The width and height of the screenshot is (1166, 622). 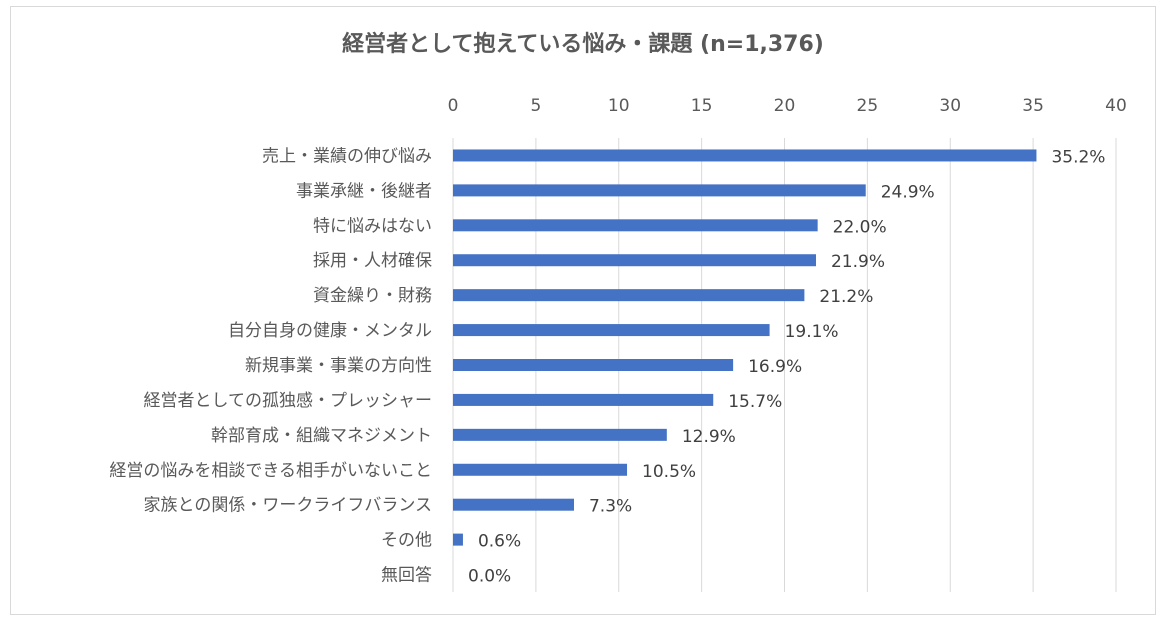 I want to click on data-label: 15.7%, so click(x=755, y=402).